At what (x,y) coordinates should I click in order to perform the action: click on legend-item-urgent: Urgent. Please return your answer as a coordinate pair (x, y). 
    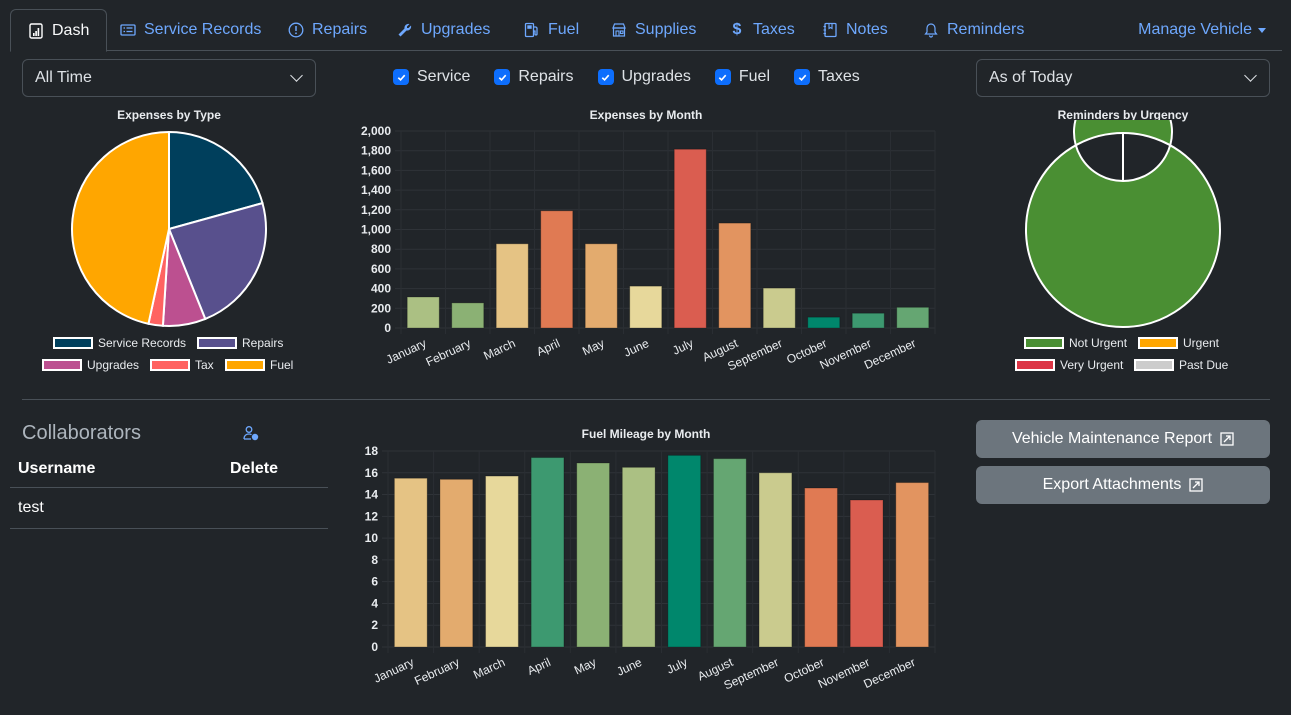
    Looking at the image, I should click on (1178, 343).